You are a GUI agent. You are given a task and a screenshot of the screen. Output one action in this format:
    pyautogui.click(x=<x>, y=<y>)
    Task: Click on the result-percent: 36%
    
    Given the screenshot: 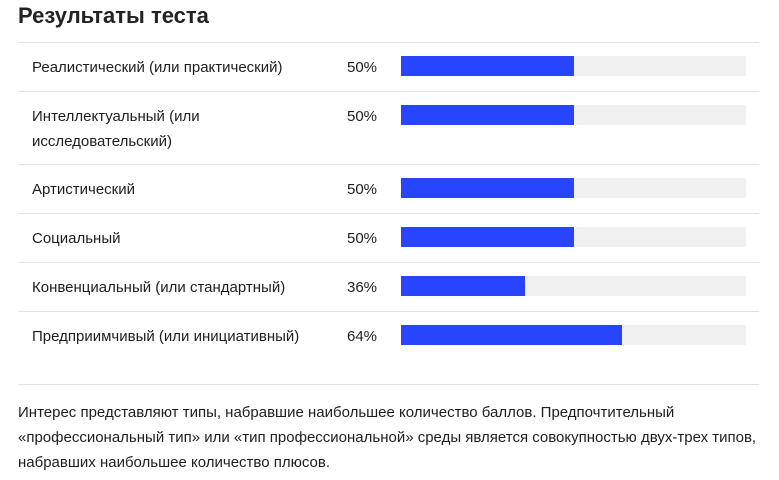 What is the action you would take?
    pyautogui.click(x=362, y=287)
    